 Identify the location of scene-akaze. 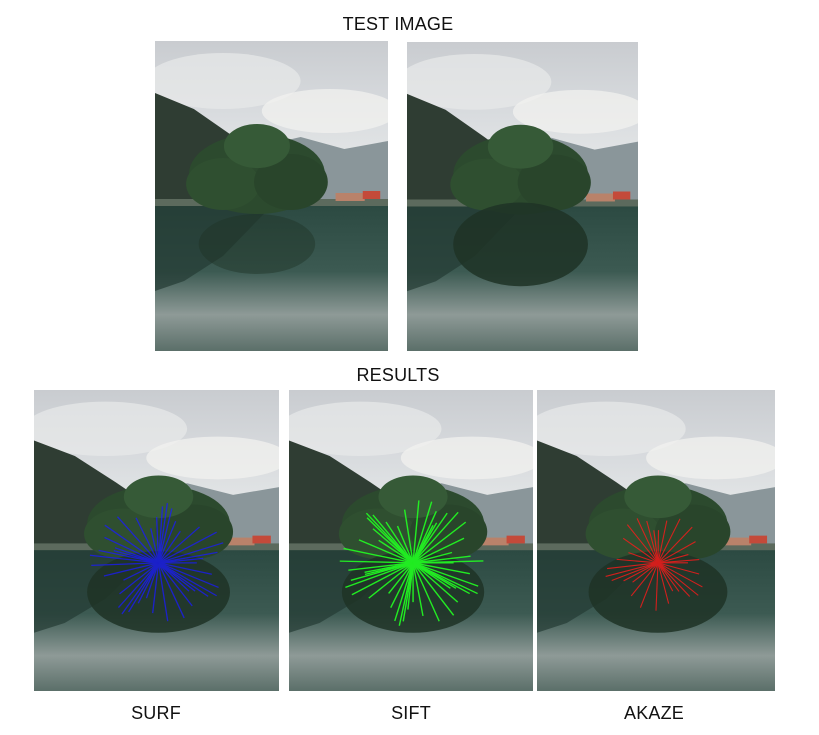
(656, 540).